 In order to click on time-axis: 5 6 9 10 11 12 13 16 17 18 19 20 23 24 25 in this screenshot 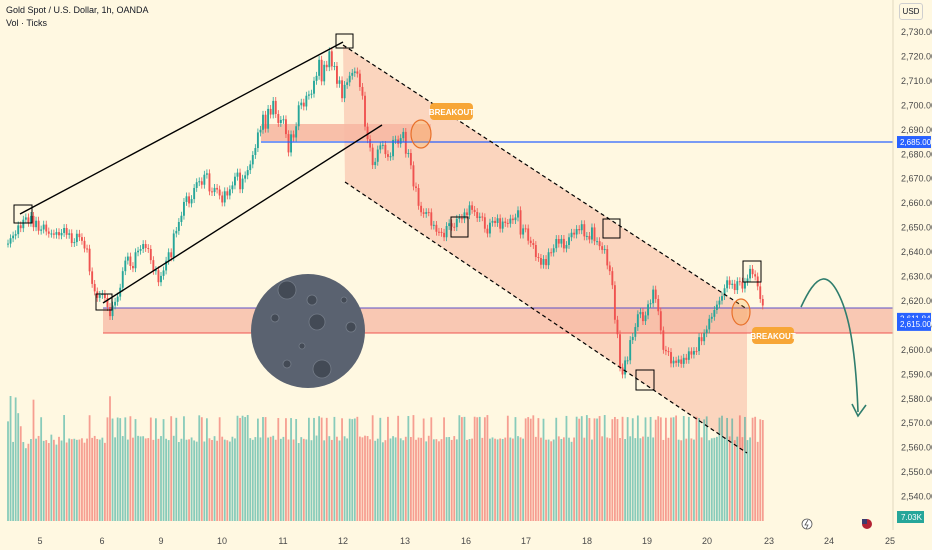, I will do `click(466, 534)`.